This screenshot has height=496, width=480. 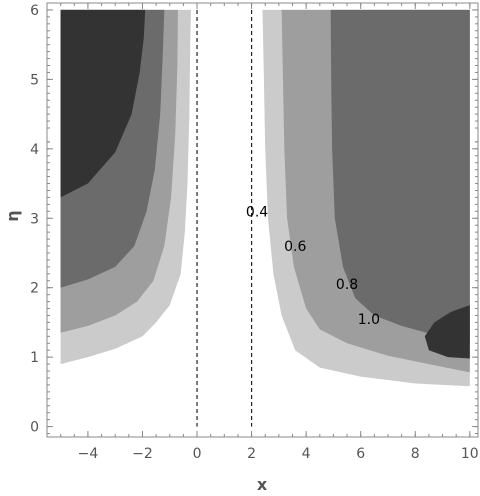 What do you see at coordinates (257, 212) in the screenshot?
I see `contour-label-0.4: 0.4` at bounding box center [257, 212].